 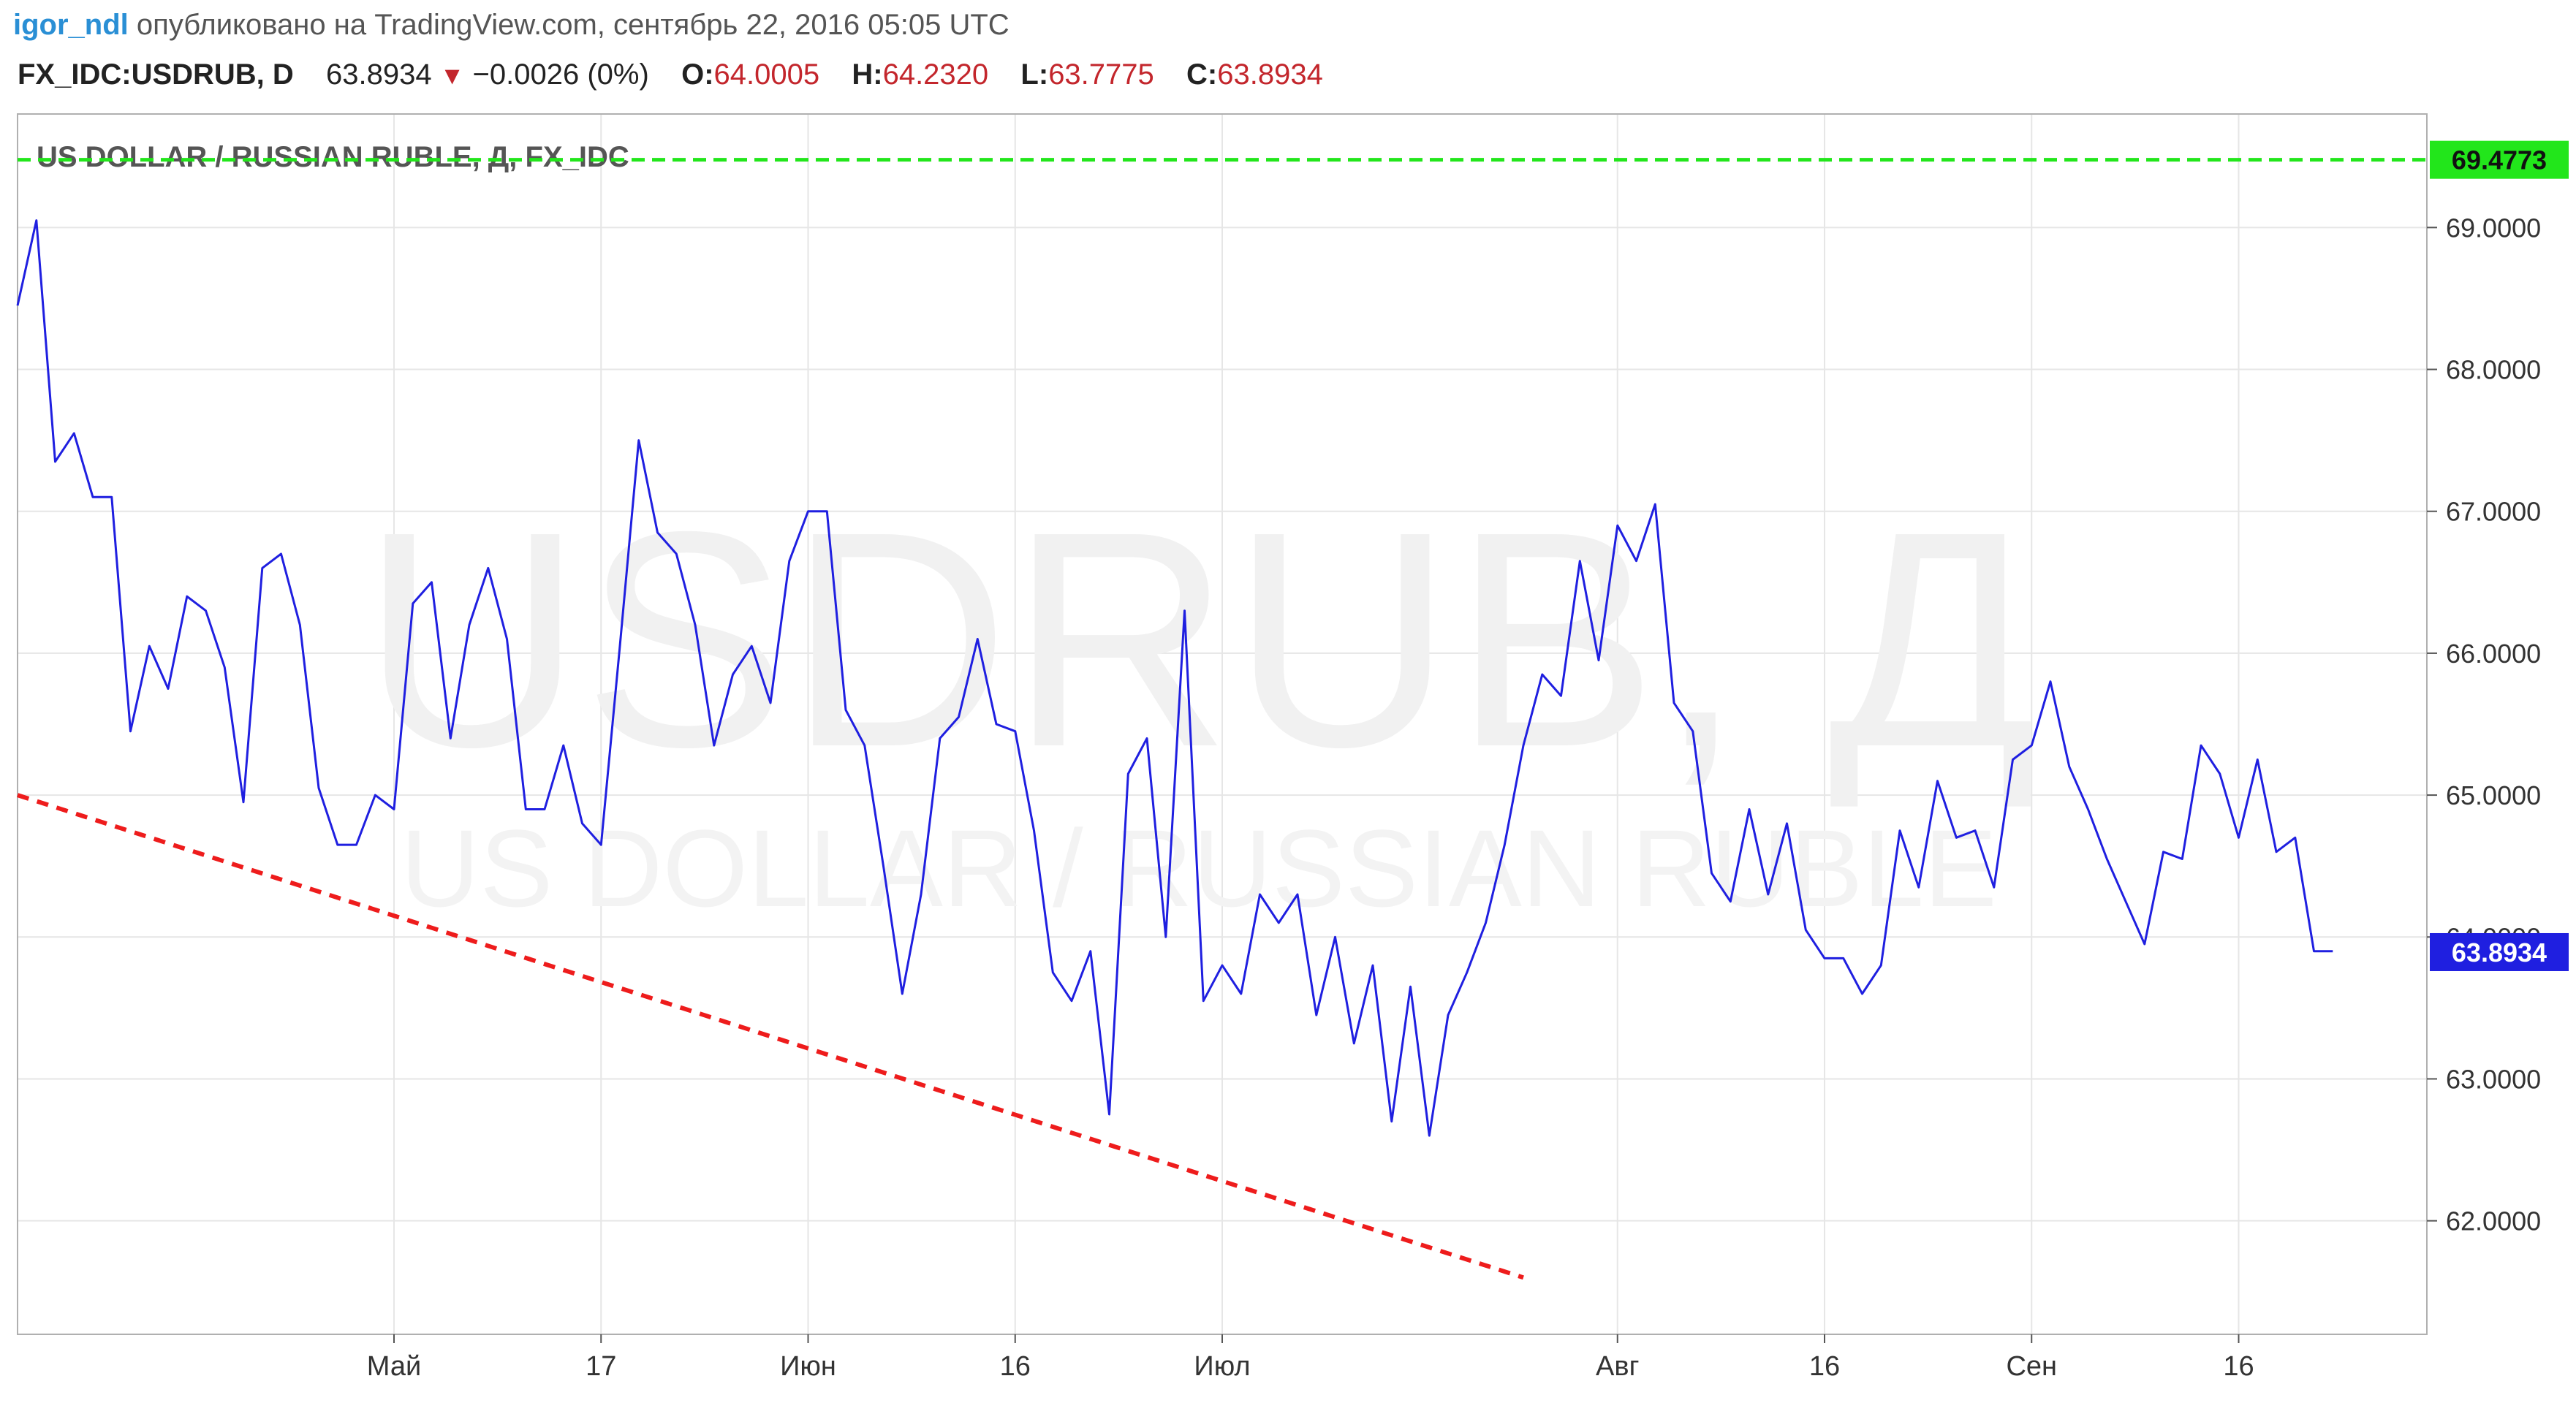 What do you see at coordinates (452, 76) in the screenshot?
I see `down-triangle-icon: ▼` at bounding box center [452, 76].